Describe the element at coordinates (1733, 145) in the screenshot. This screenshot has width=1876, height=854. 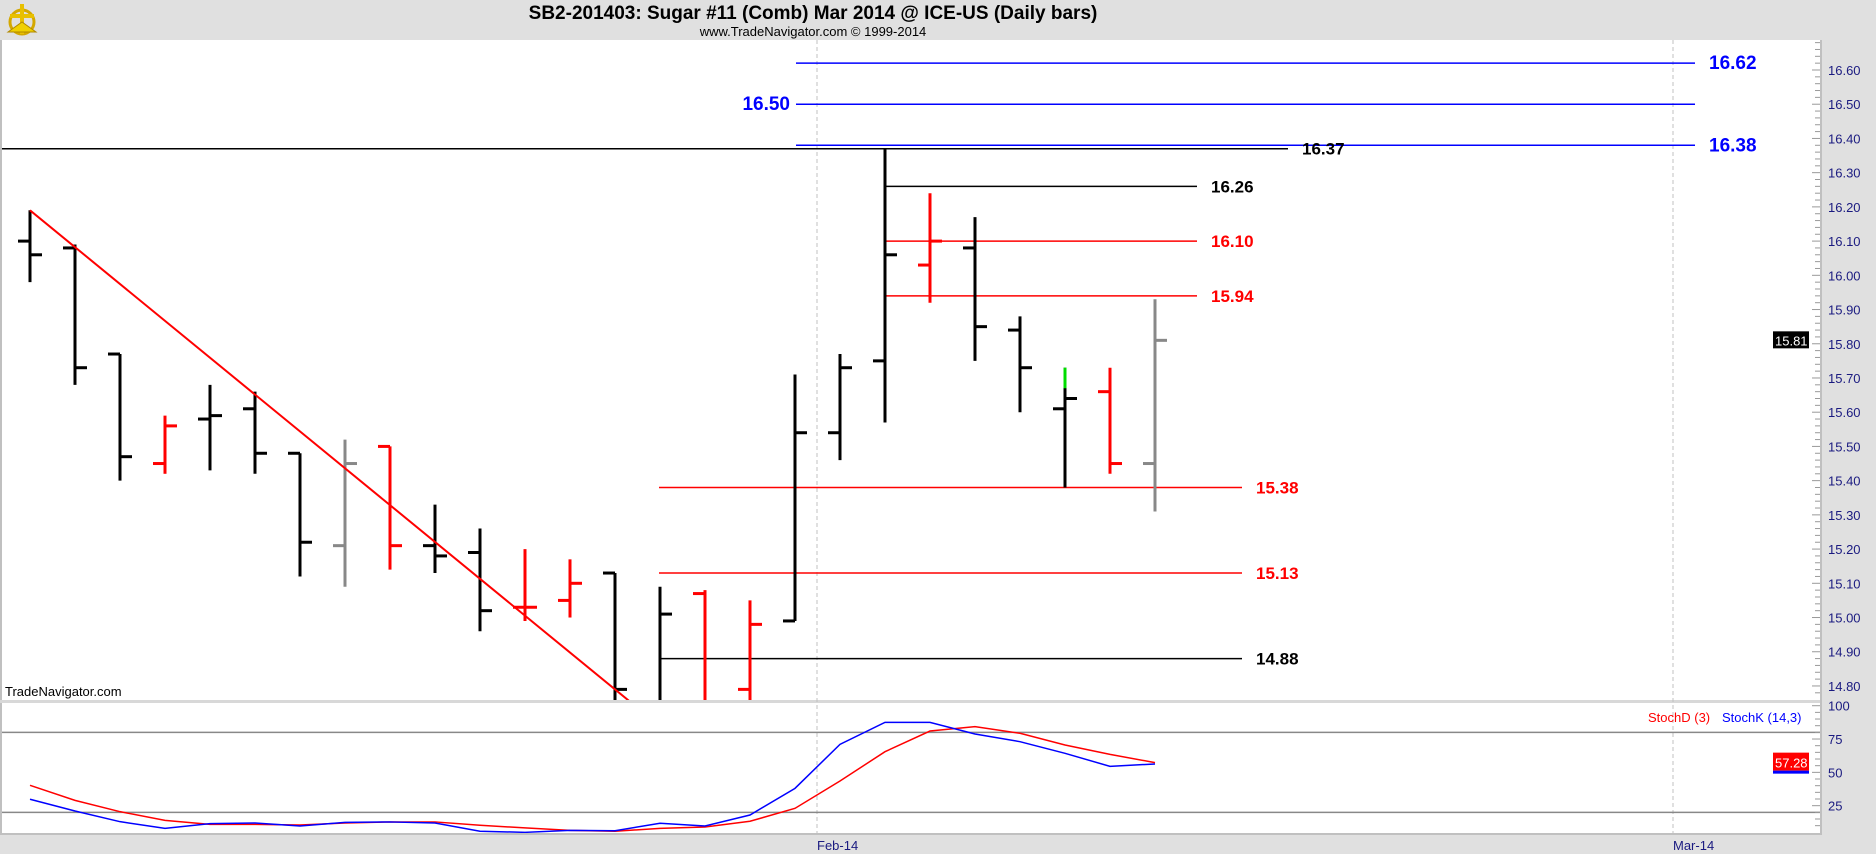
I see `level-label: 16.38` at that location.